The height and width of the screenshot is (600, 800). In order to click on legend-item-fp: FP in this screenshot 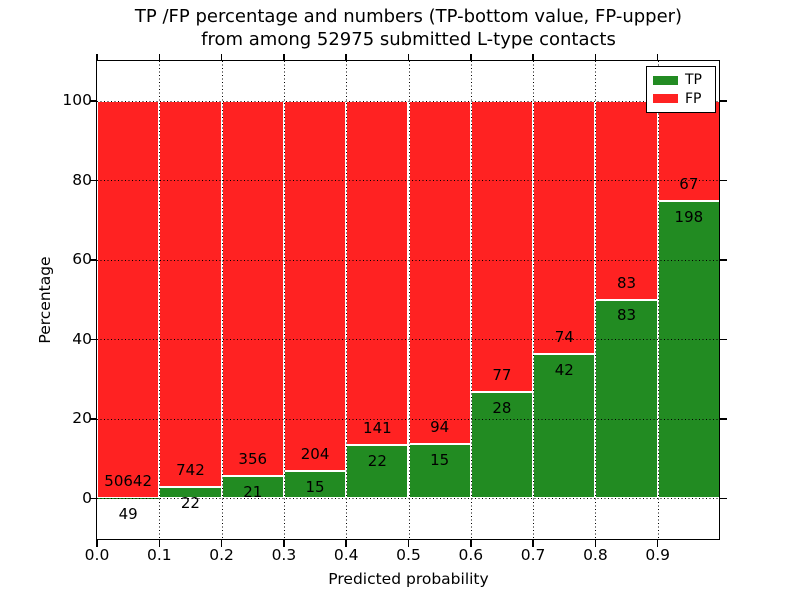, I will do `click(681, 99)`.